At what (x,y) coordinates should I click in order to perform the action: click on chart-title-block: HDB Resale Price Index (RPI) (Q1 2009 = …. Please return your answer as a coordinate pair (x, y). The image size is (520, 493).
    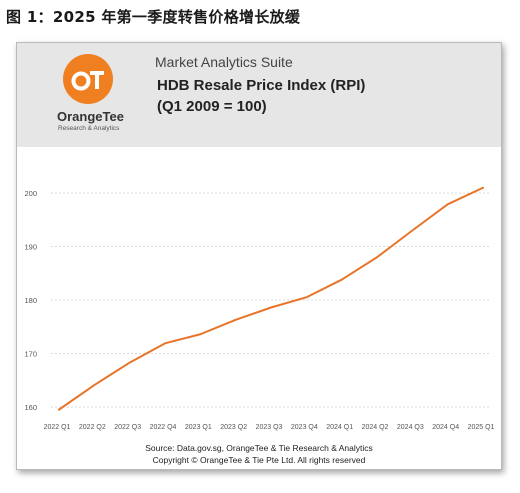
    Looking at the image, I should click on (317, 96).